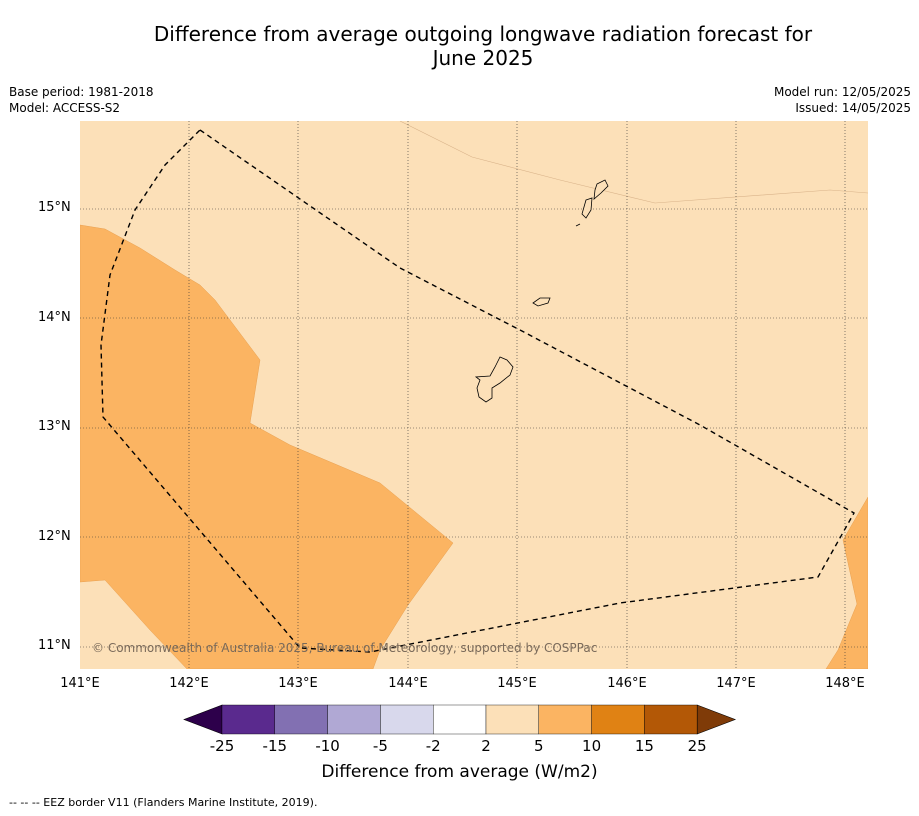 Image resolution: width=919 pixels, height=816 pixels. I want to click on colorbar-tick-label: -15, so click(275, 746).